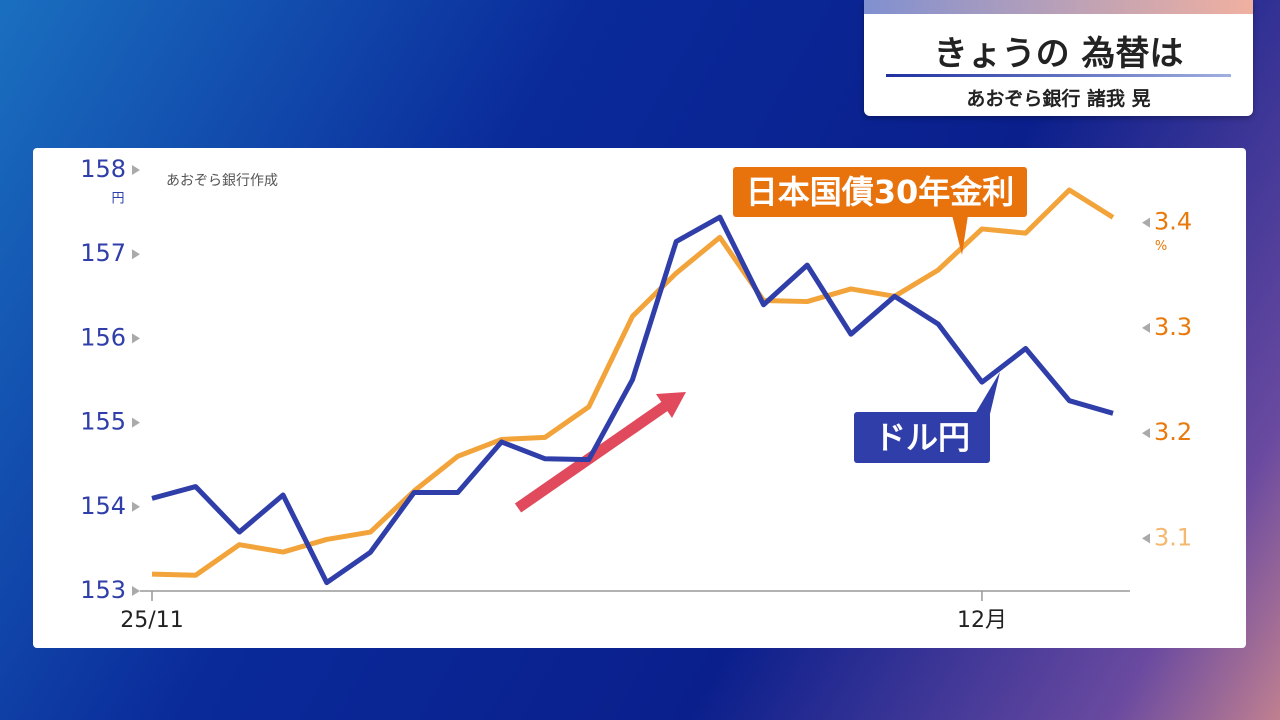 The image size is (1280, 720). I want to click on y2-tick-label: 3.2, so click(1173, 432).